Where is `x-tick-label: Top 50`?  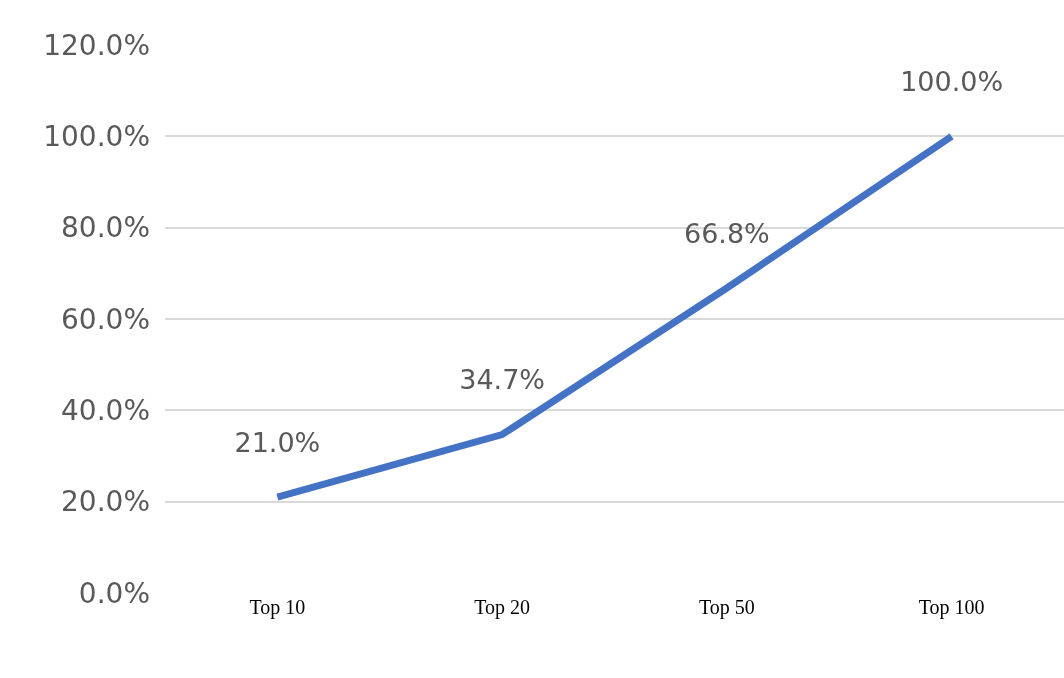 x-tick-label: Top 50 is located at coordinates (726, 607).